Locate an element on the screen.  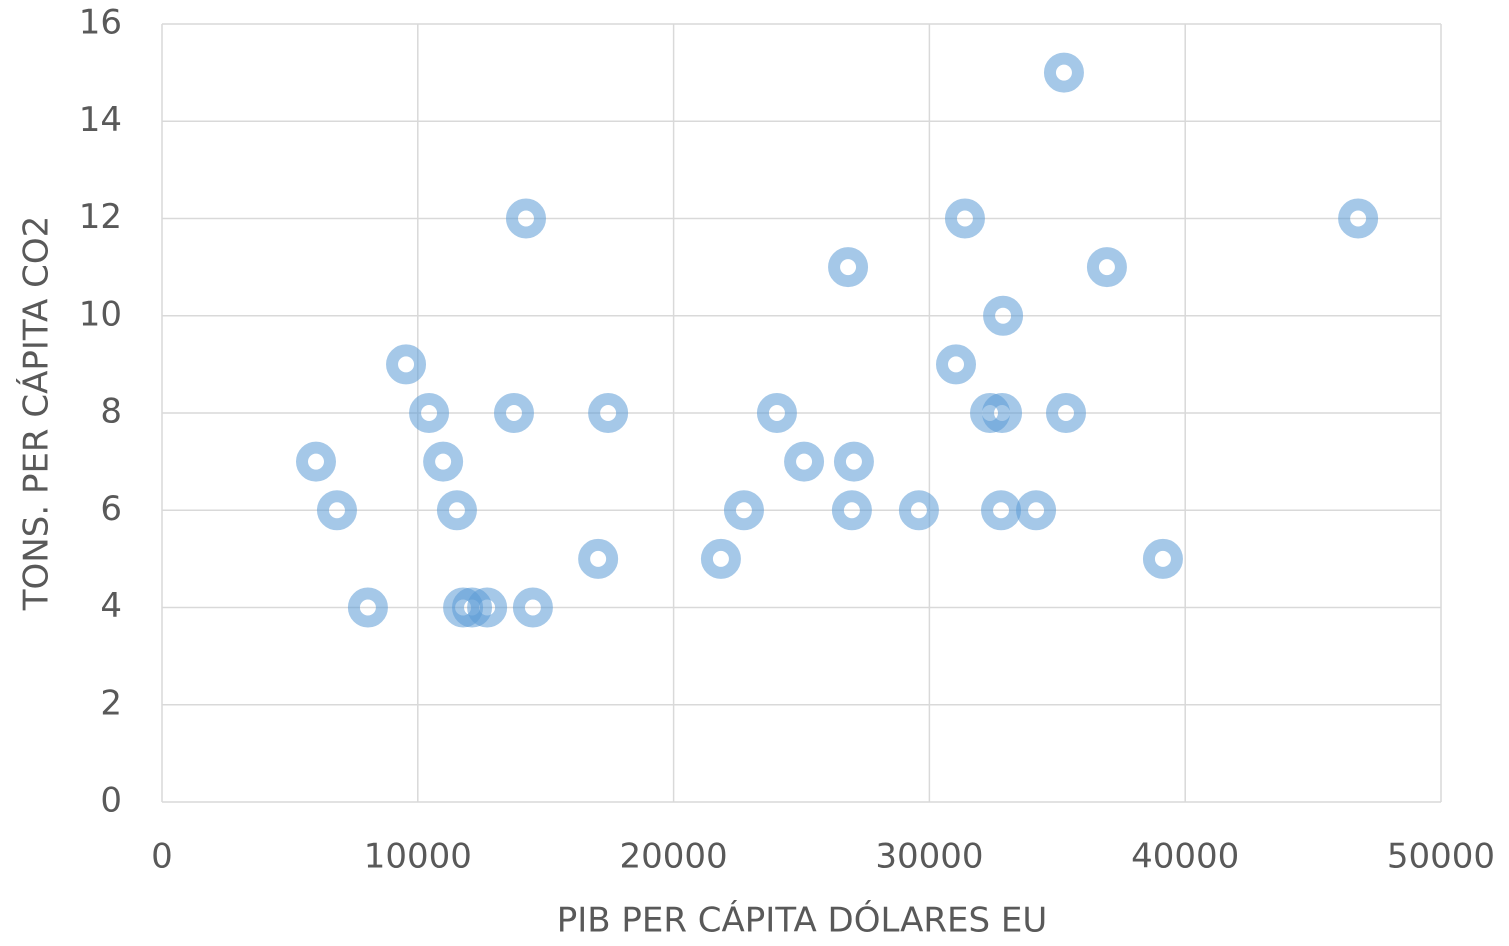
y-tick-label: 2 is located at coordinates (111, 703).